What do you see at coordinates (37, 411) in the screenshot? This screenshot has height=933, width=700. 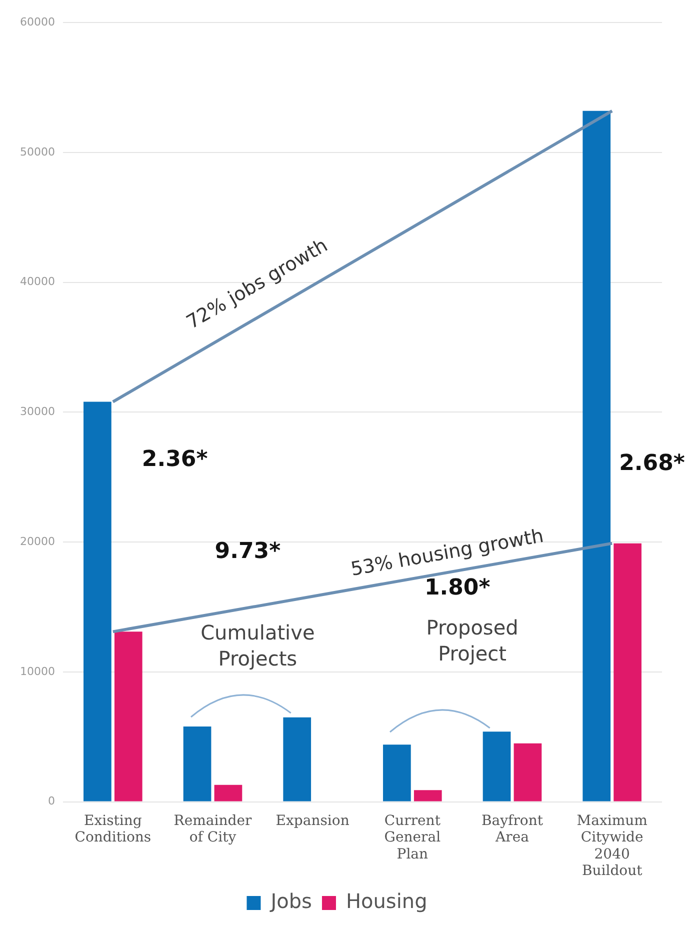 I see `y-tick-label: 30000` at bounding box center [37, 411].